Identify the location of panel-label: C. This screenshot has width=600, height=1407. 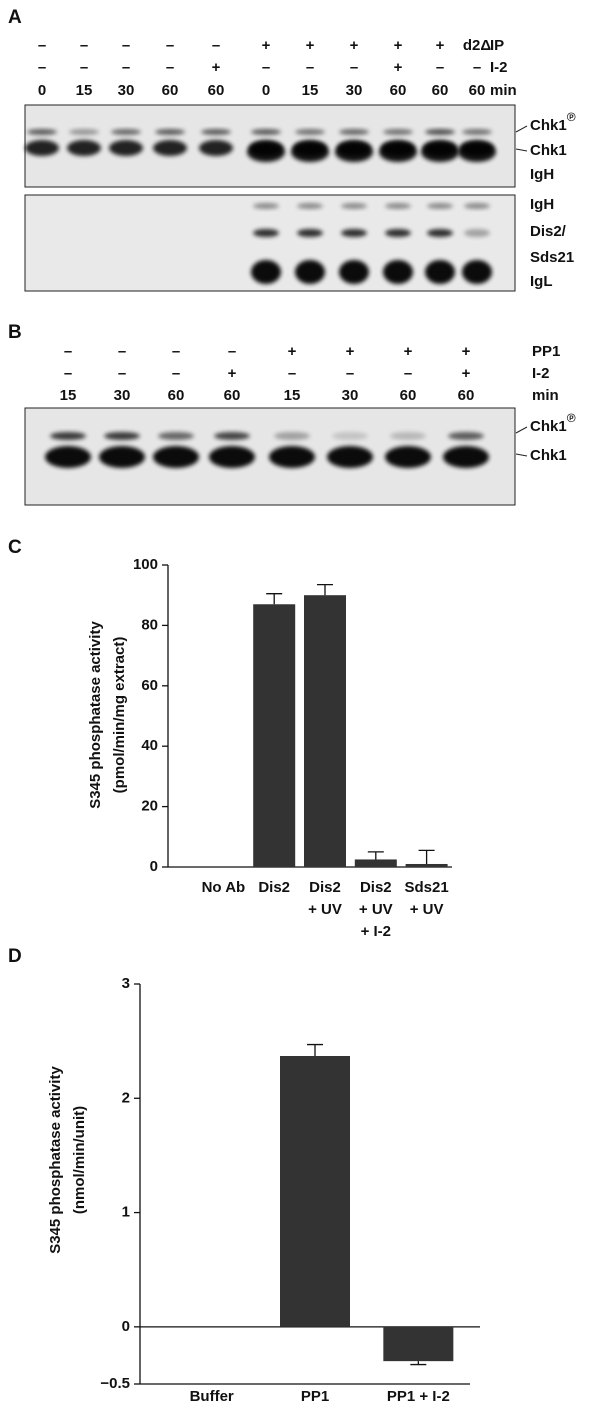
(15, 547).